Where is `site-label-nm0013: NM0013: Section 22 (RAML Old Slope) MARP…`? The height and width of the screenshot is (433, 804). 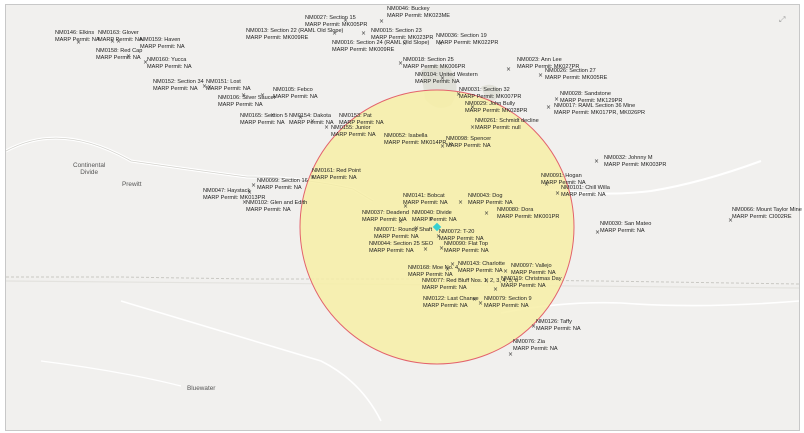
site-label-nm0013: NM0013: Section 22 (RAML Old Slope) MARP… is located at coordinates (295, 34).